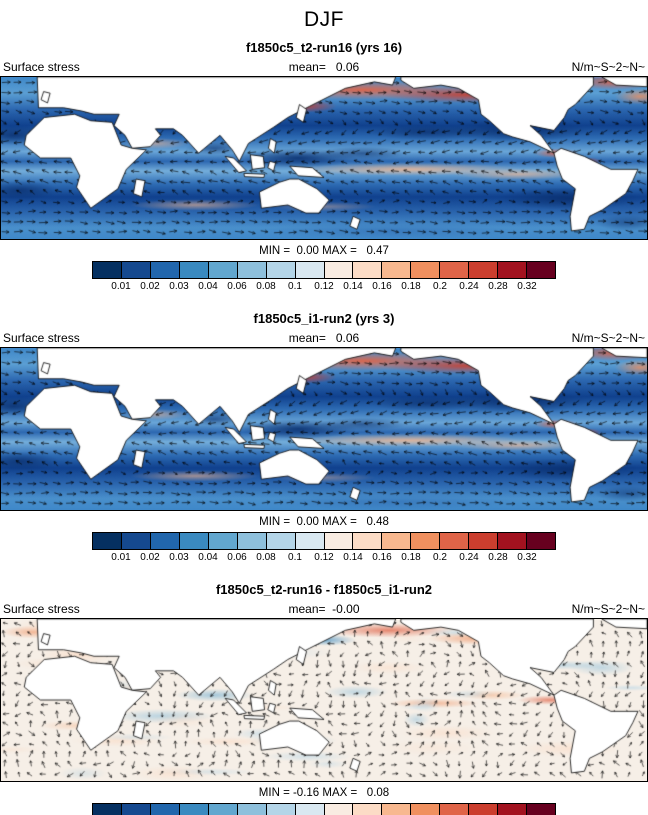 The height and width of the screenshot is (815, 648). I want to click on page-title: DJF, so click(324, 19).